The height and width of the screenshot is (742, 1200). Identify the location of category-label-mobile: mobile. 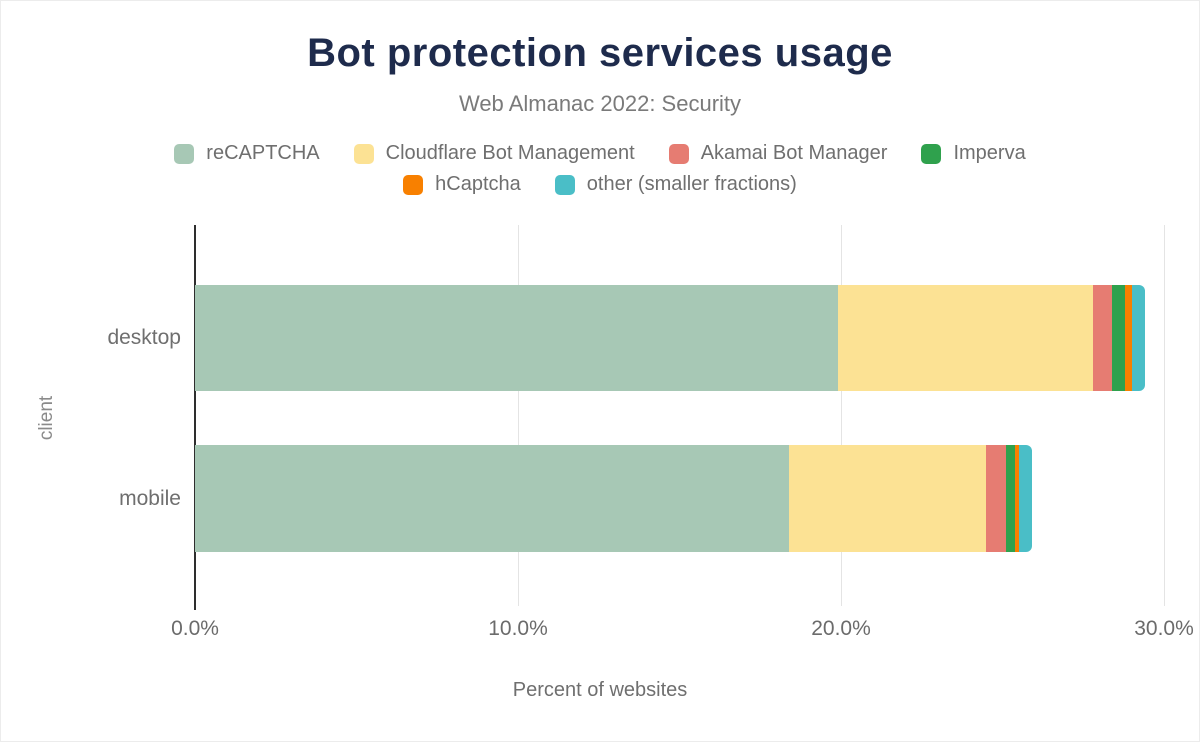
(150, 498).